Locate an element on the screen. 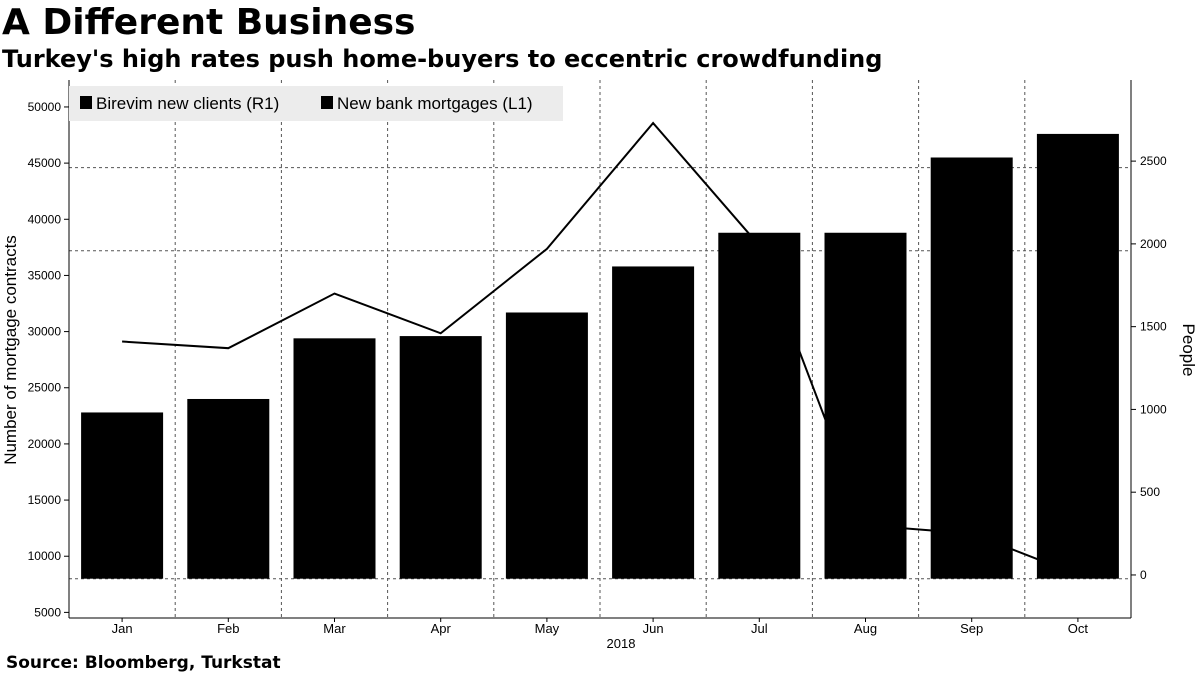  y-left-tick-label: 40000 is located at coordinates (45, 219).